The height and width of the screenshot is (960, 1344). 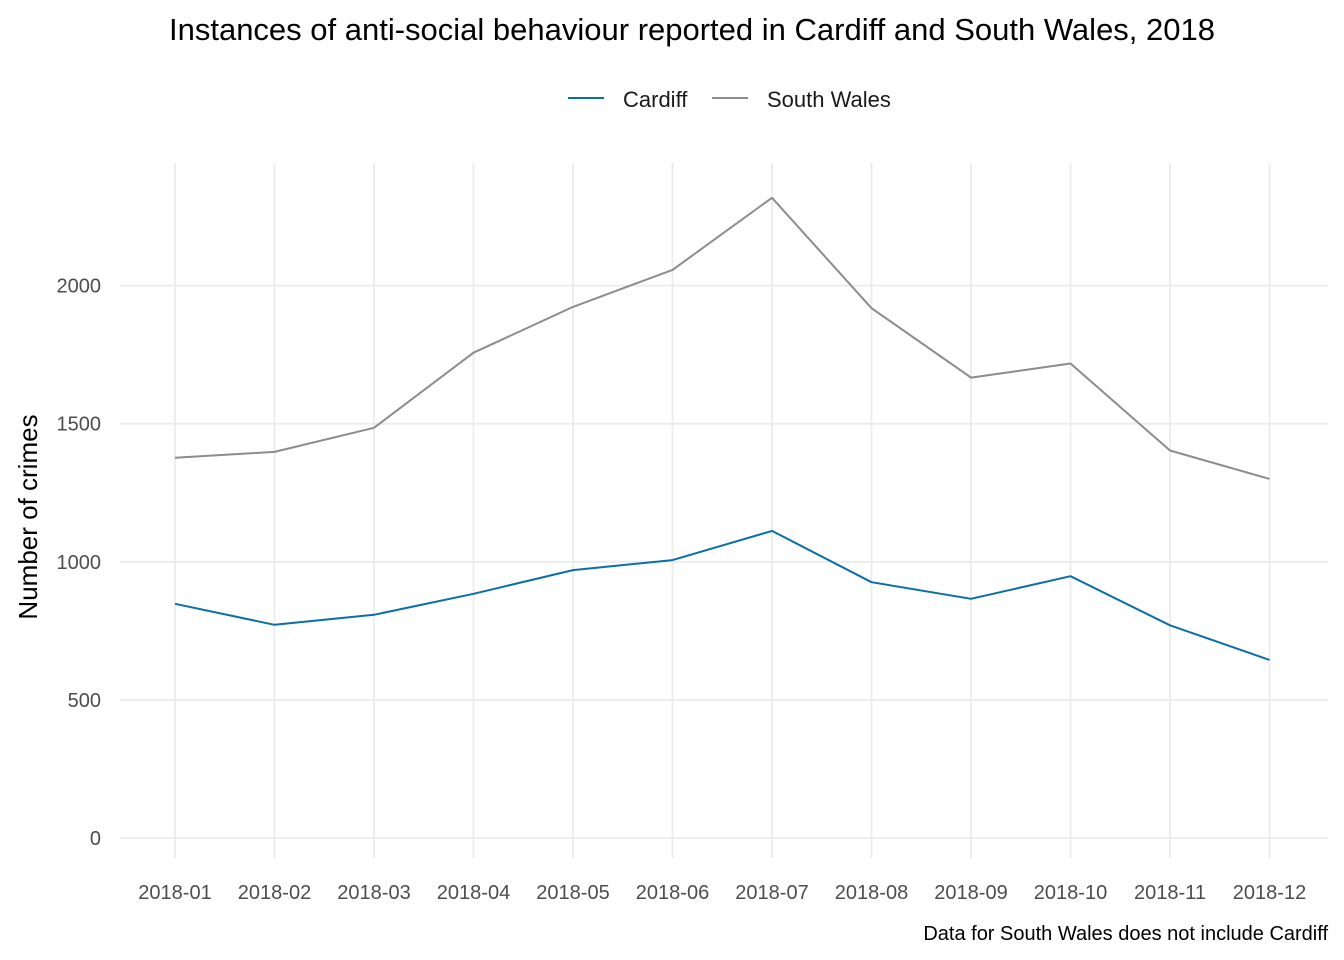 I want to click on x-tick-label: 2018-12, so click(x=1269, y=893).